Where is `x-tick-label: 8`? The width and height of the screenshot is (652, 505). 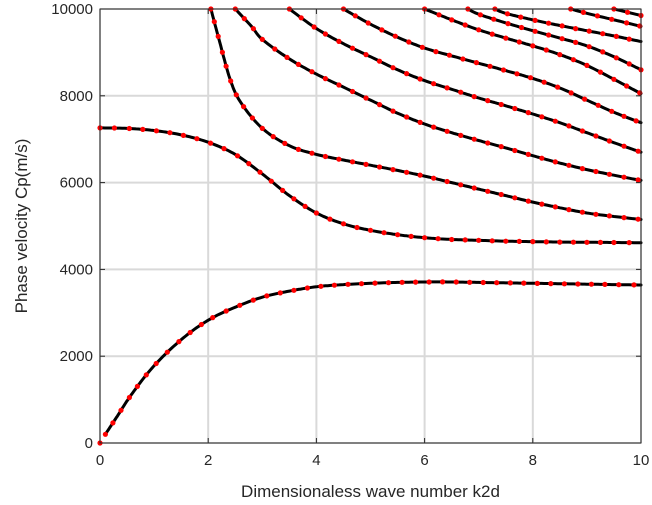
x-tick-label: 8 is located at coordinates (533, 460).